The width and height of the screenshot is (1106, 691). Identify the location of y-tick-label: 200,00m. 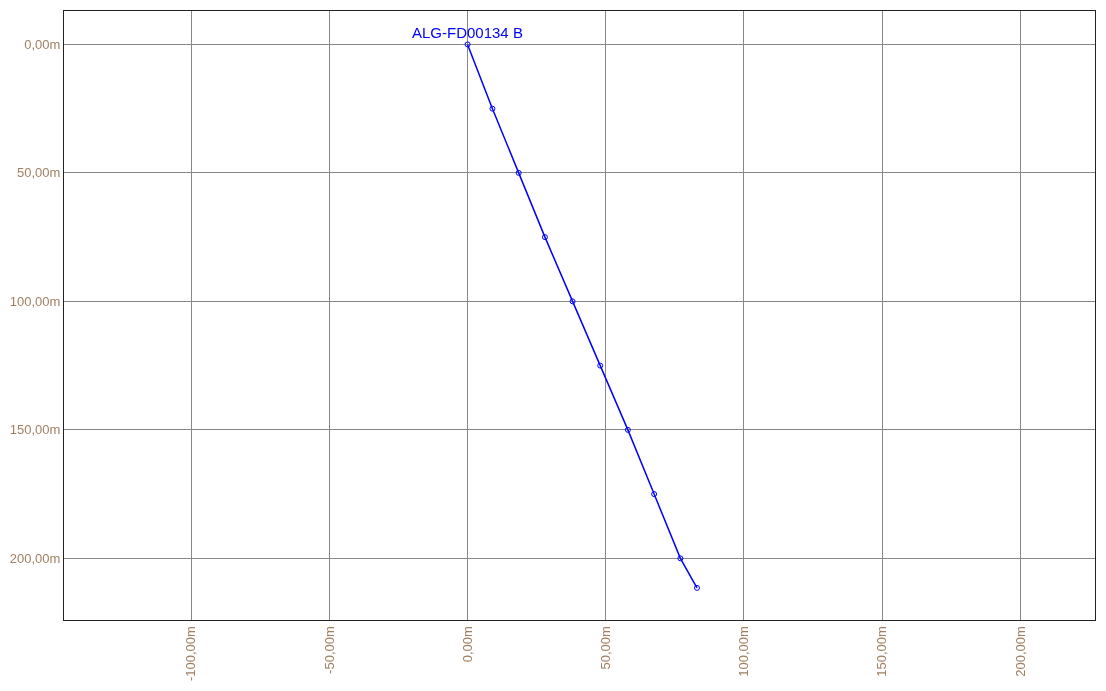
(35, 558).